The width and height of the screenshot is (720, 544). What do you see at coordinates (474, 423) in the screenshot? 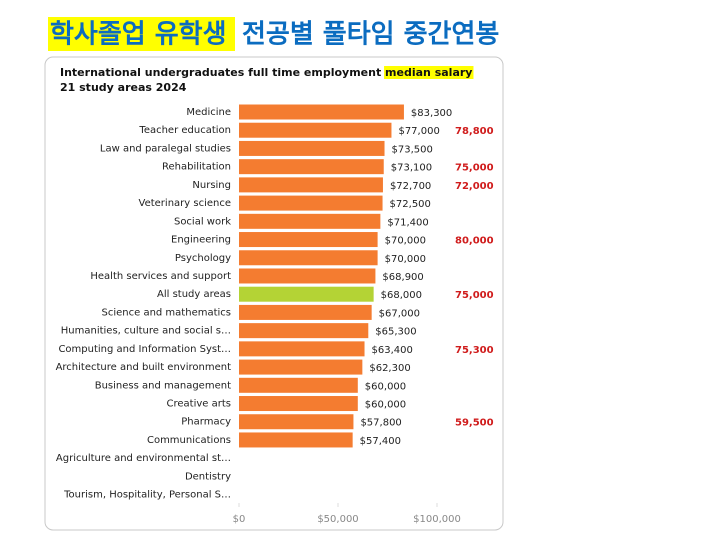
I see `annotation: 59,500` at bounding box center [474, 423].